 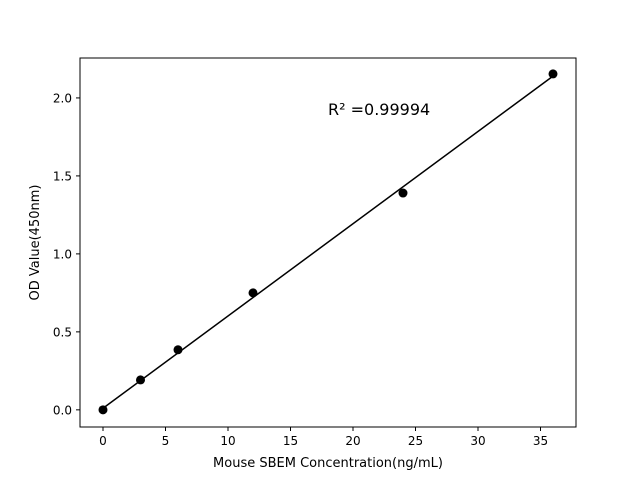 I want to click on x-tick-label: 30, so click(x=477, y=441).